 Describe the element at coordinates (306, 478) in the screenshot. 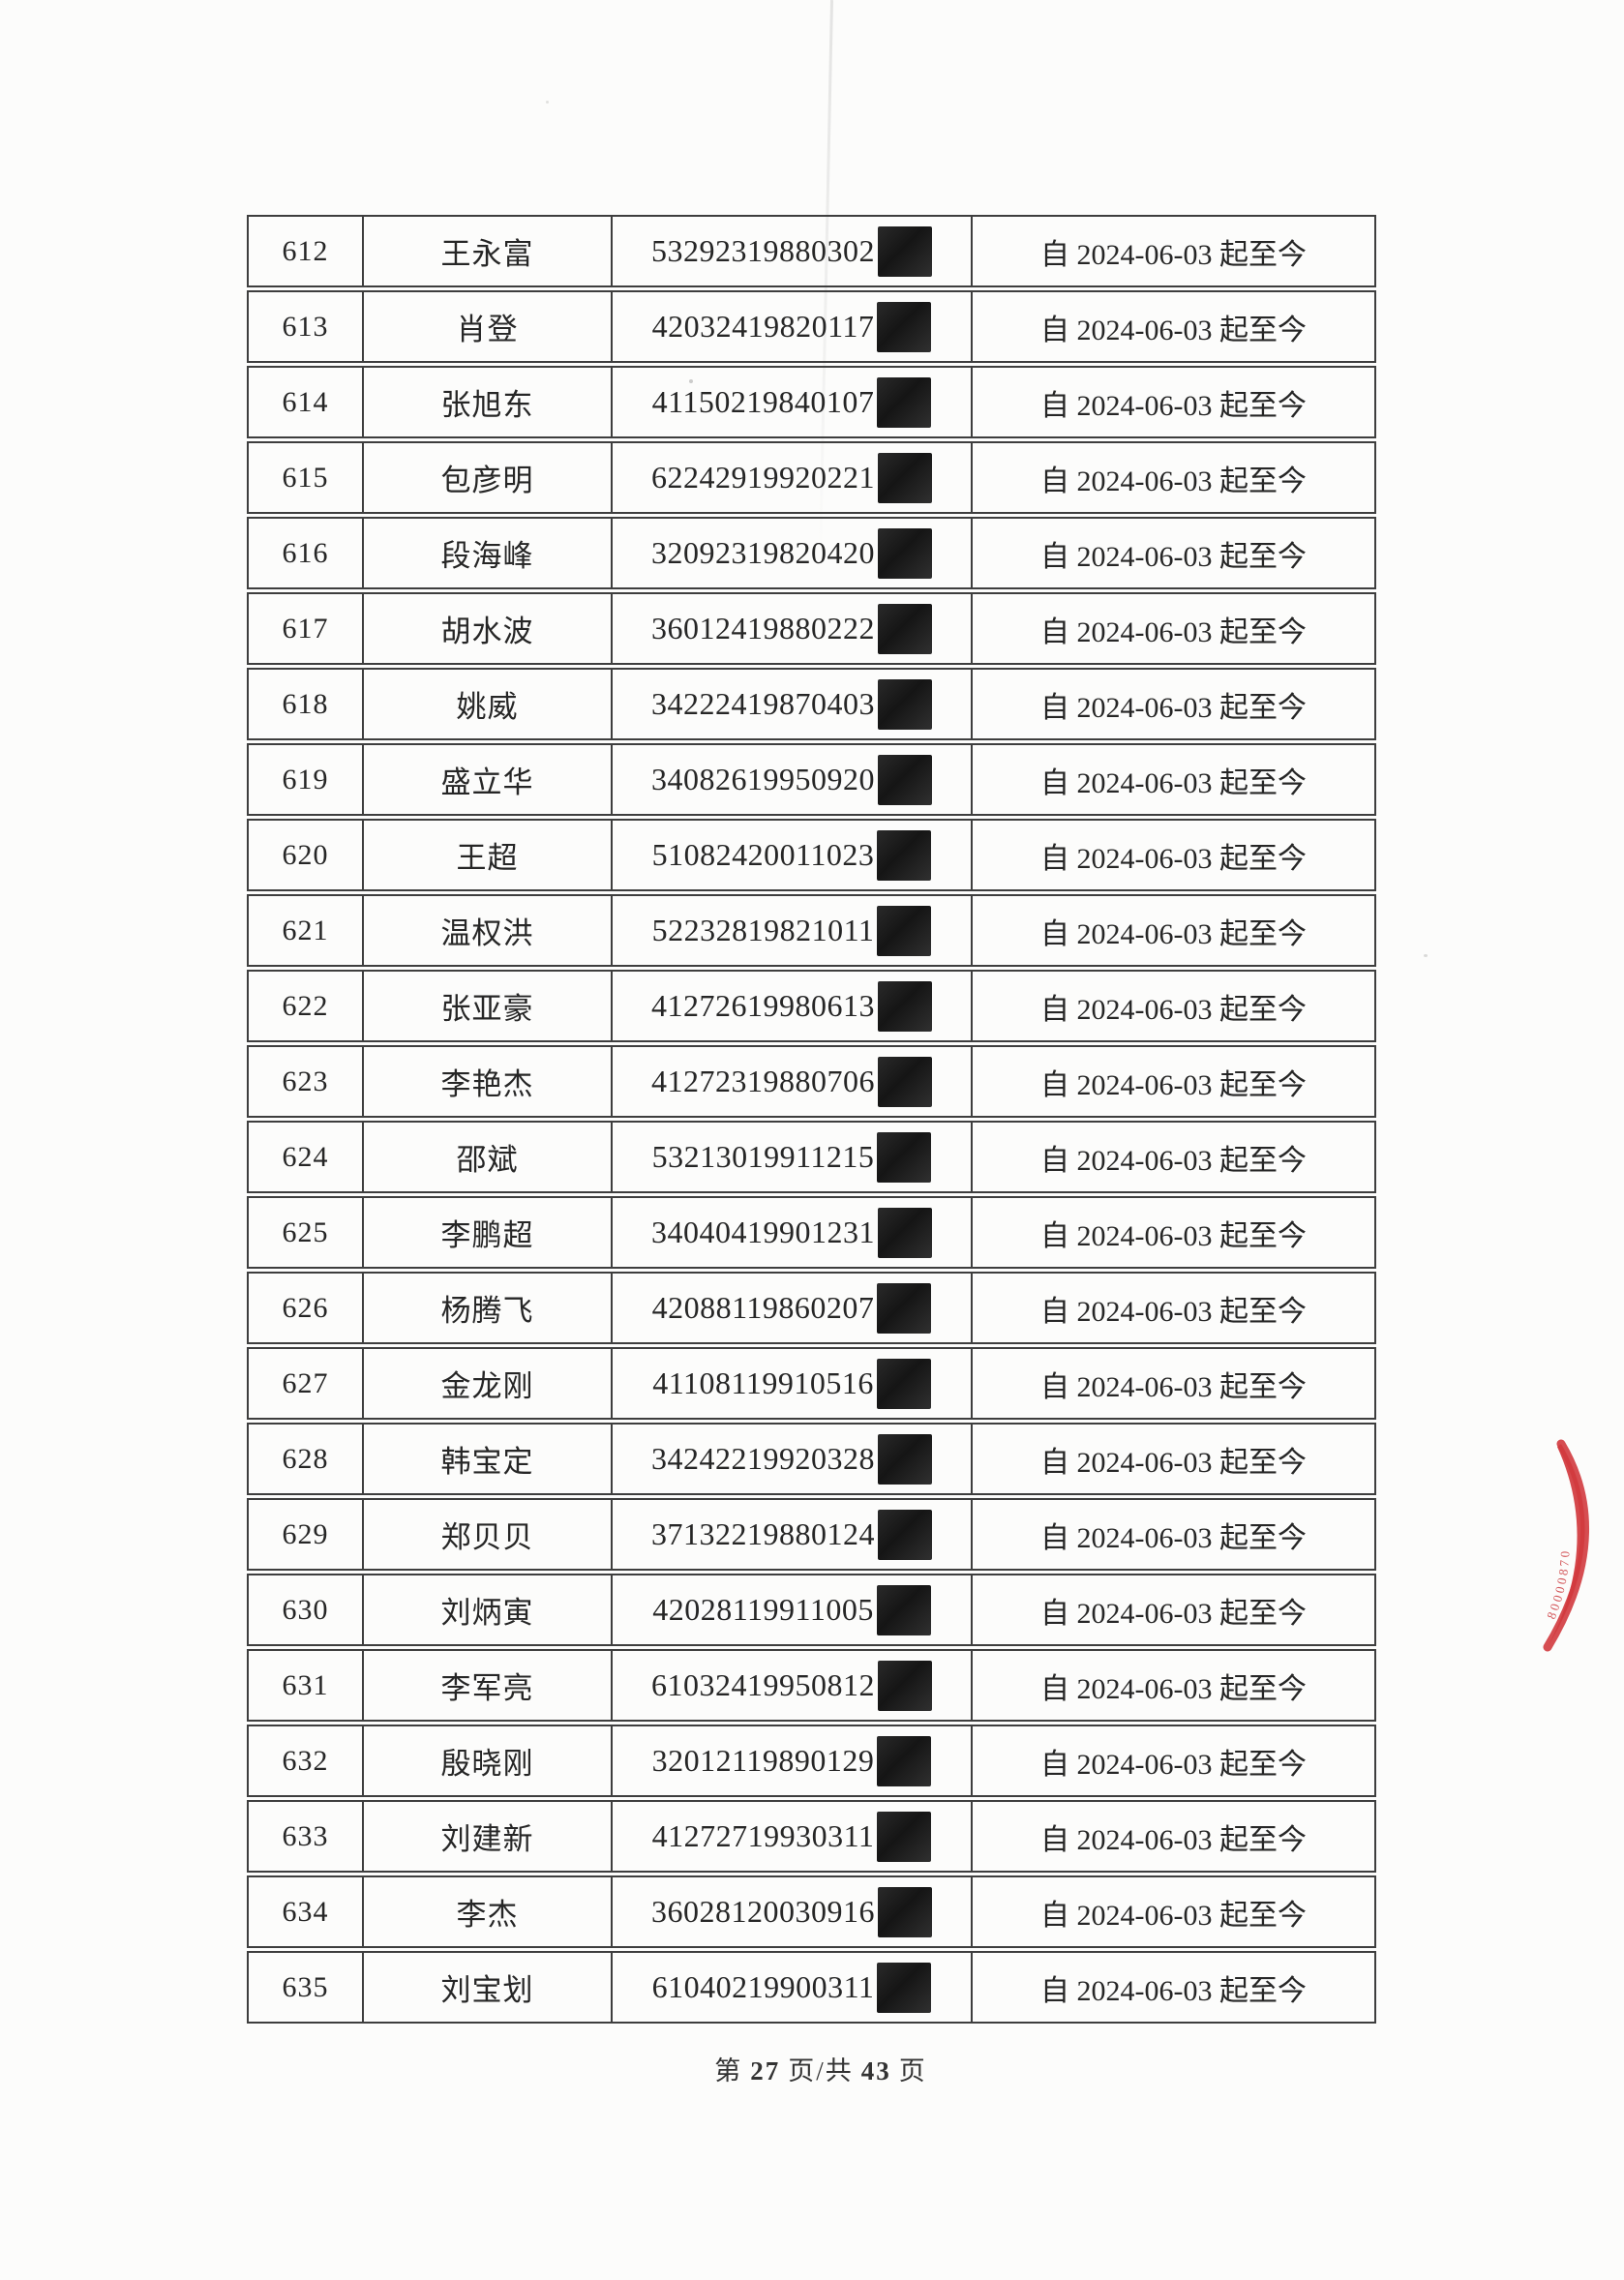

I see `serial-number: 615` at that location.